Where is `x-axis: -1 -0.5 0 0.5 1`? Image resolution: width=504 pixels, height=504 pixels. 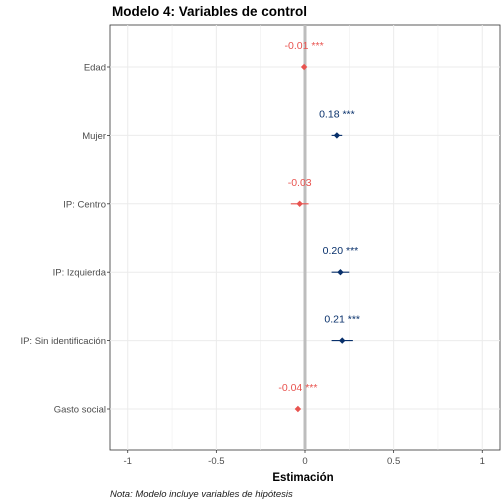
x-axis: -1 -0.5 0 0.5 1 is located at coordinates (304, 458).